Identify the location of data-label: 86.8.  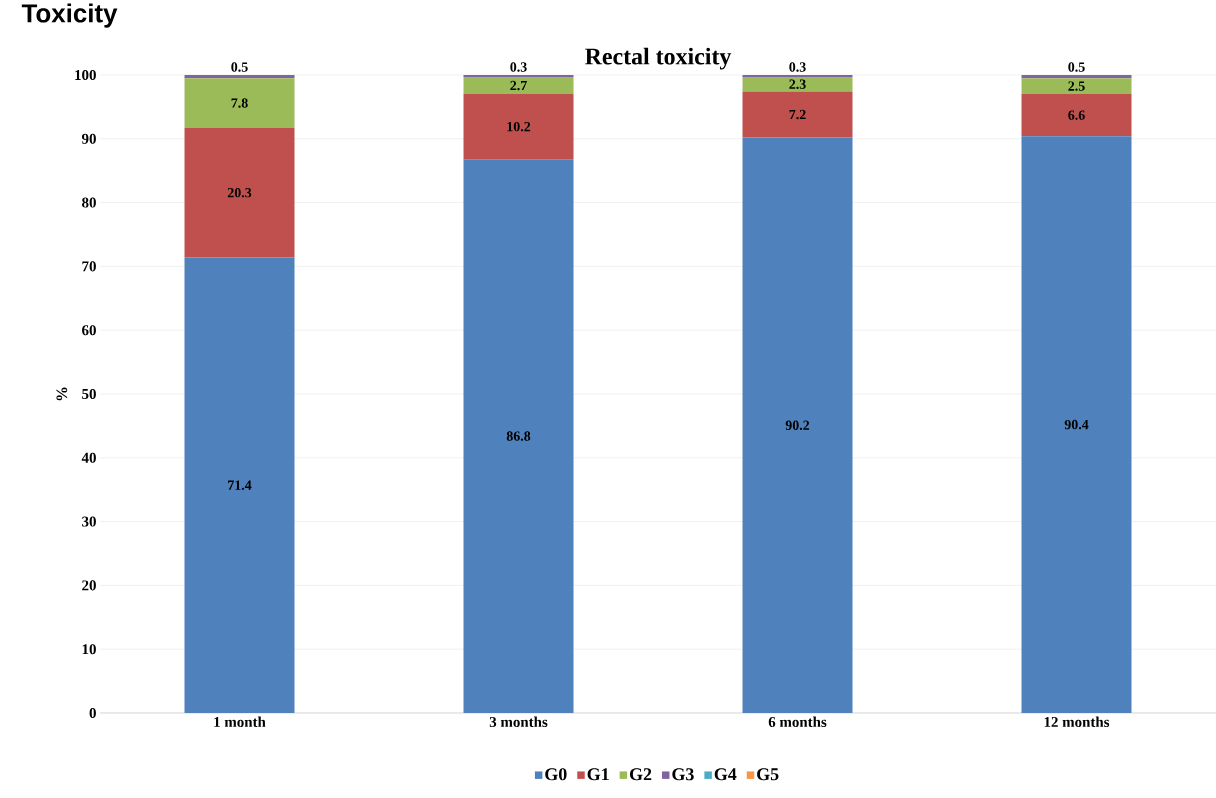
(518, 436).